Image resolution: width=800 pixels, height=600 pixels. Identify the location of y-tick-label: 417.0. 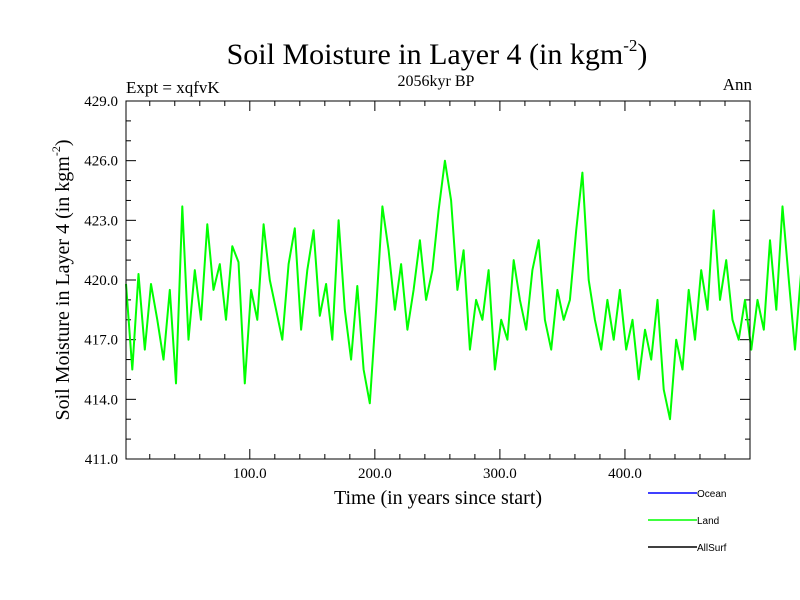
(101, 341).